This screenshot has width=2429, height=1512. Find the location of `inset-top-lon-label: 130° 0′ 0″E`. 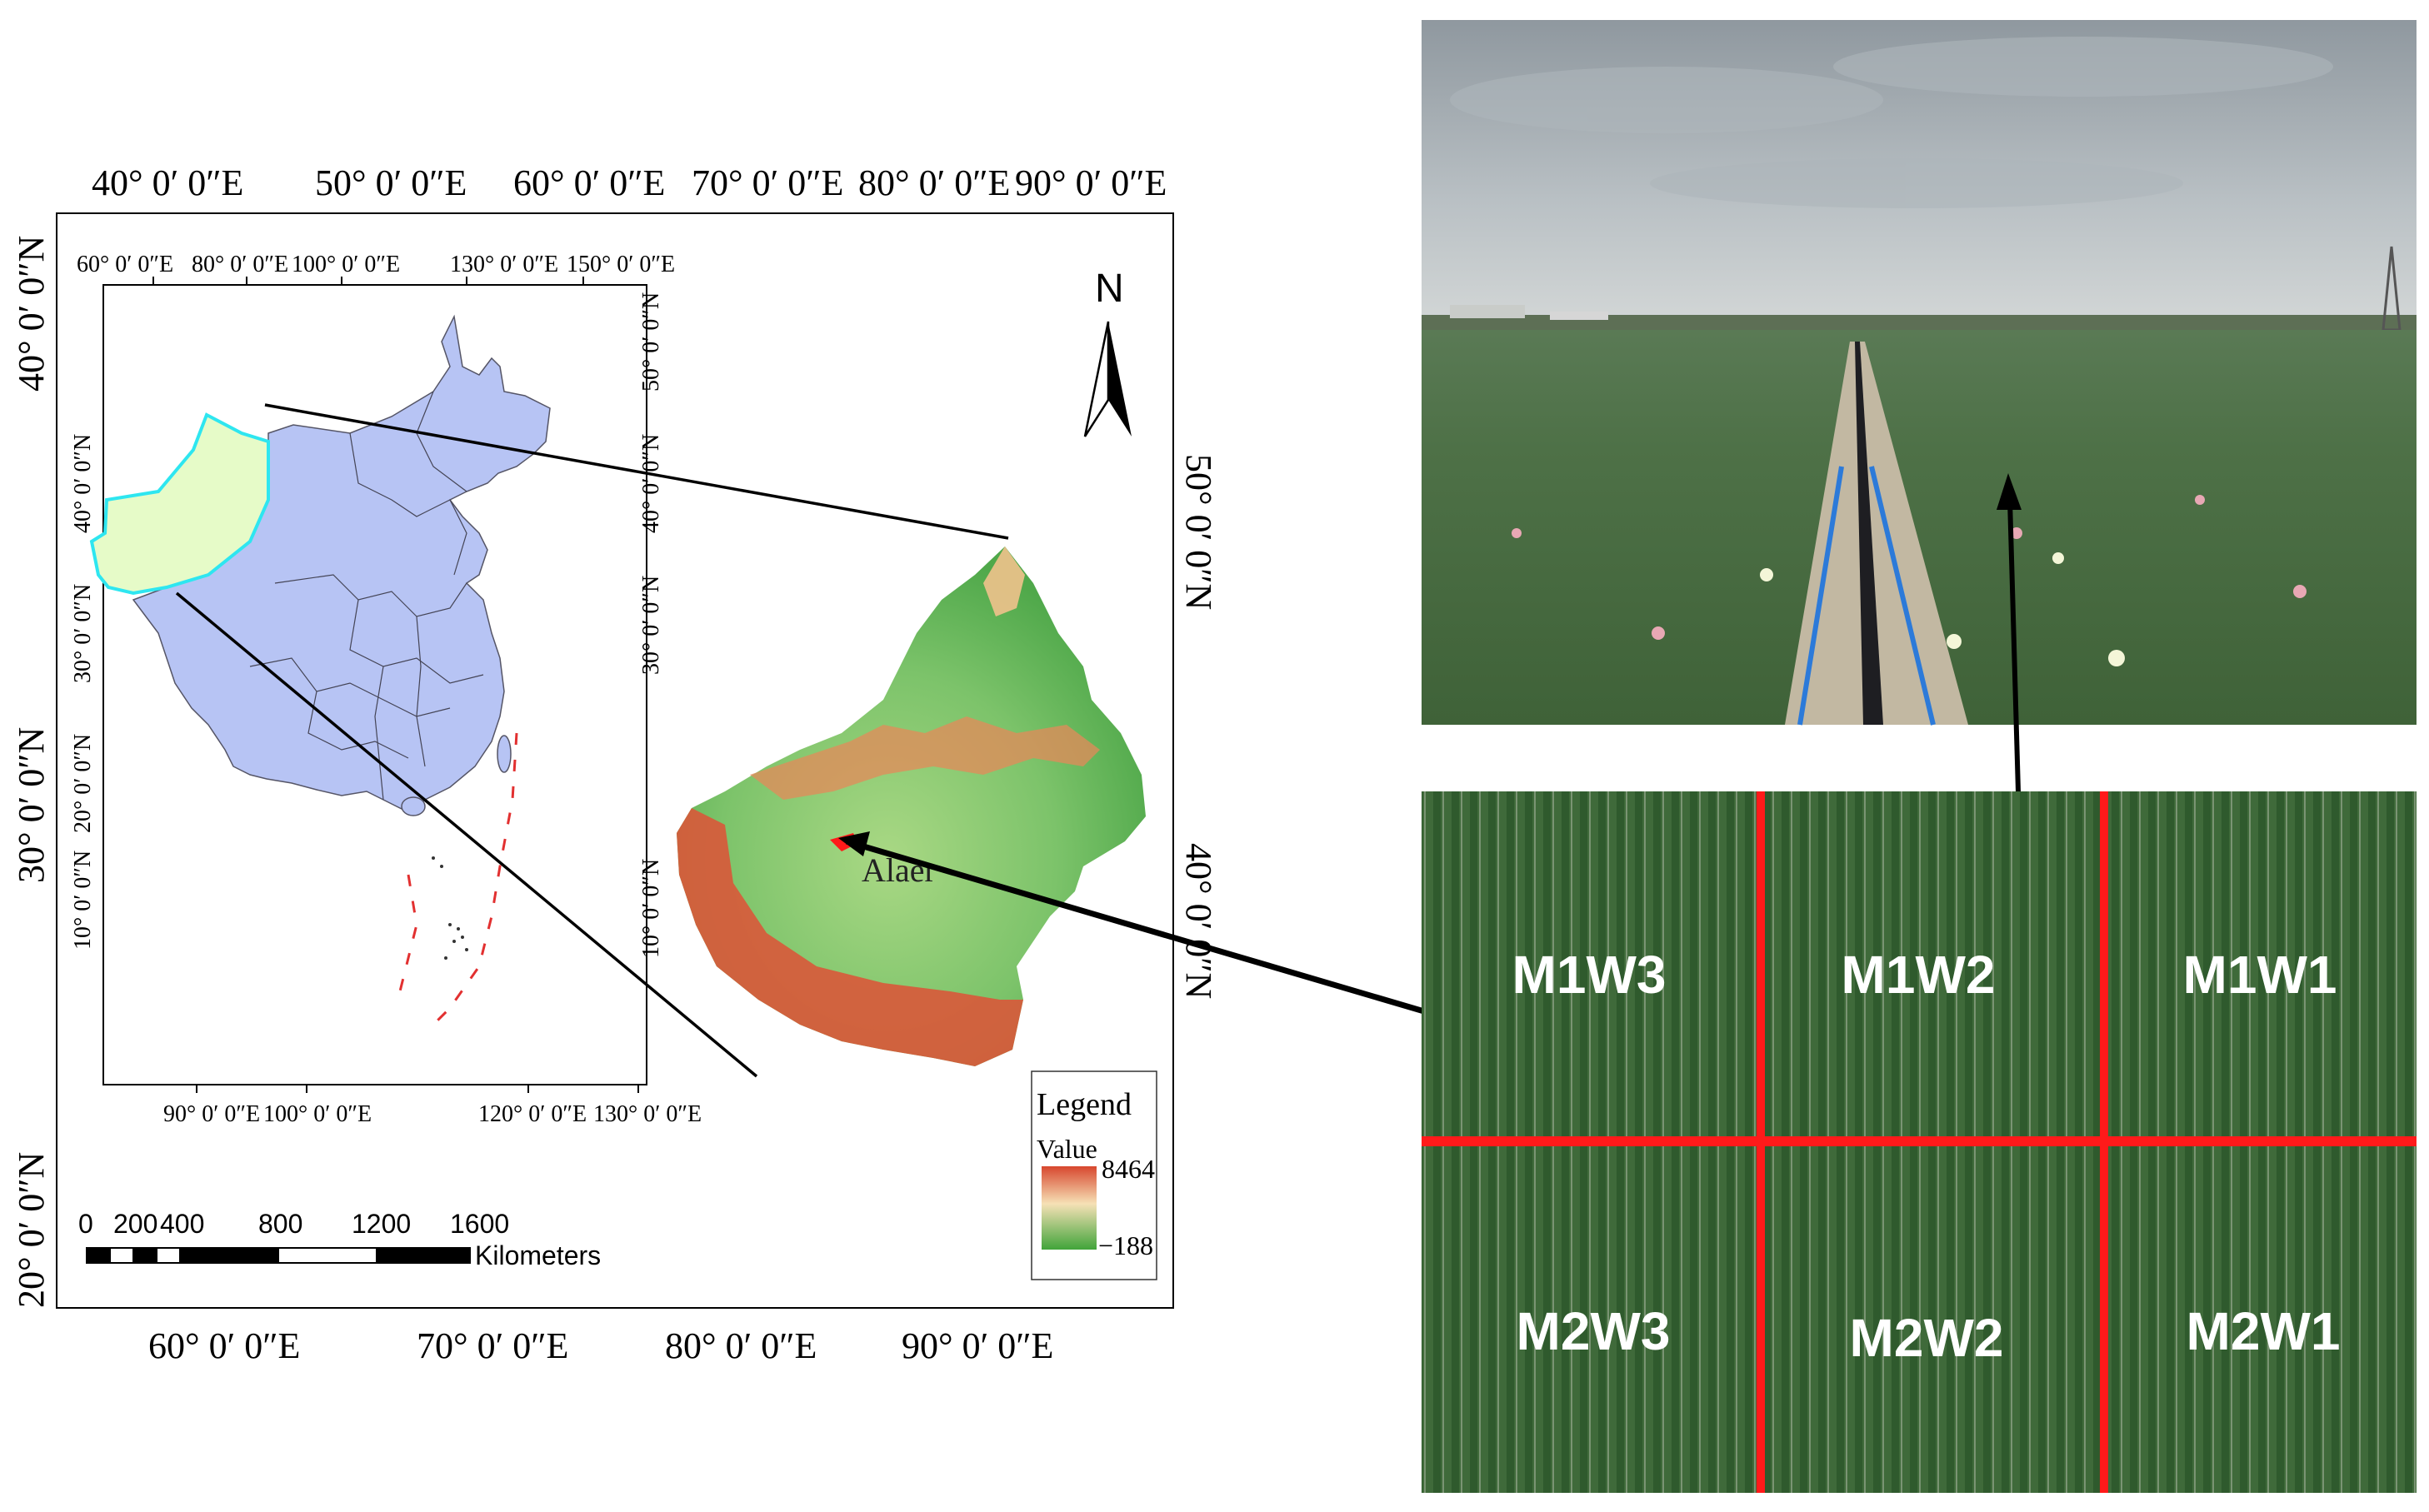

inset-top-lon-label: 130° 0′ 0″E is located at coordinates (504, 264).